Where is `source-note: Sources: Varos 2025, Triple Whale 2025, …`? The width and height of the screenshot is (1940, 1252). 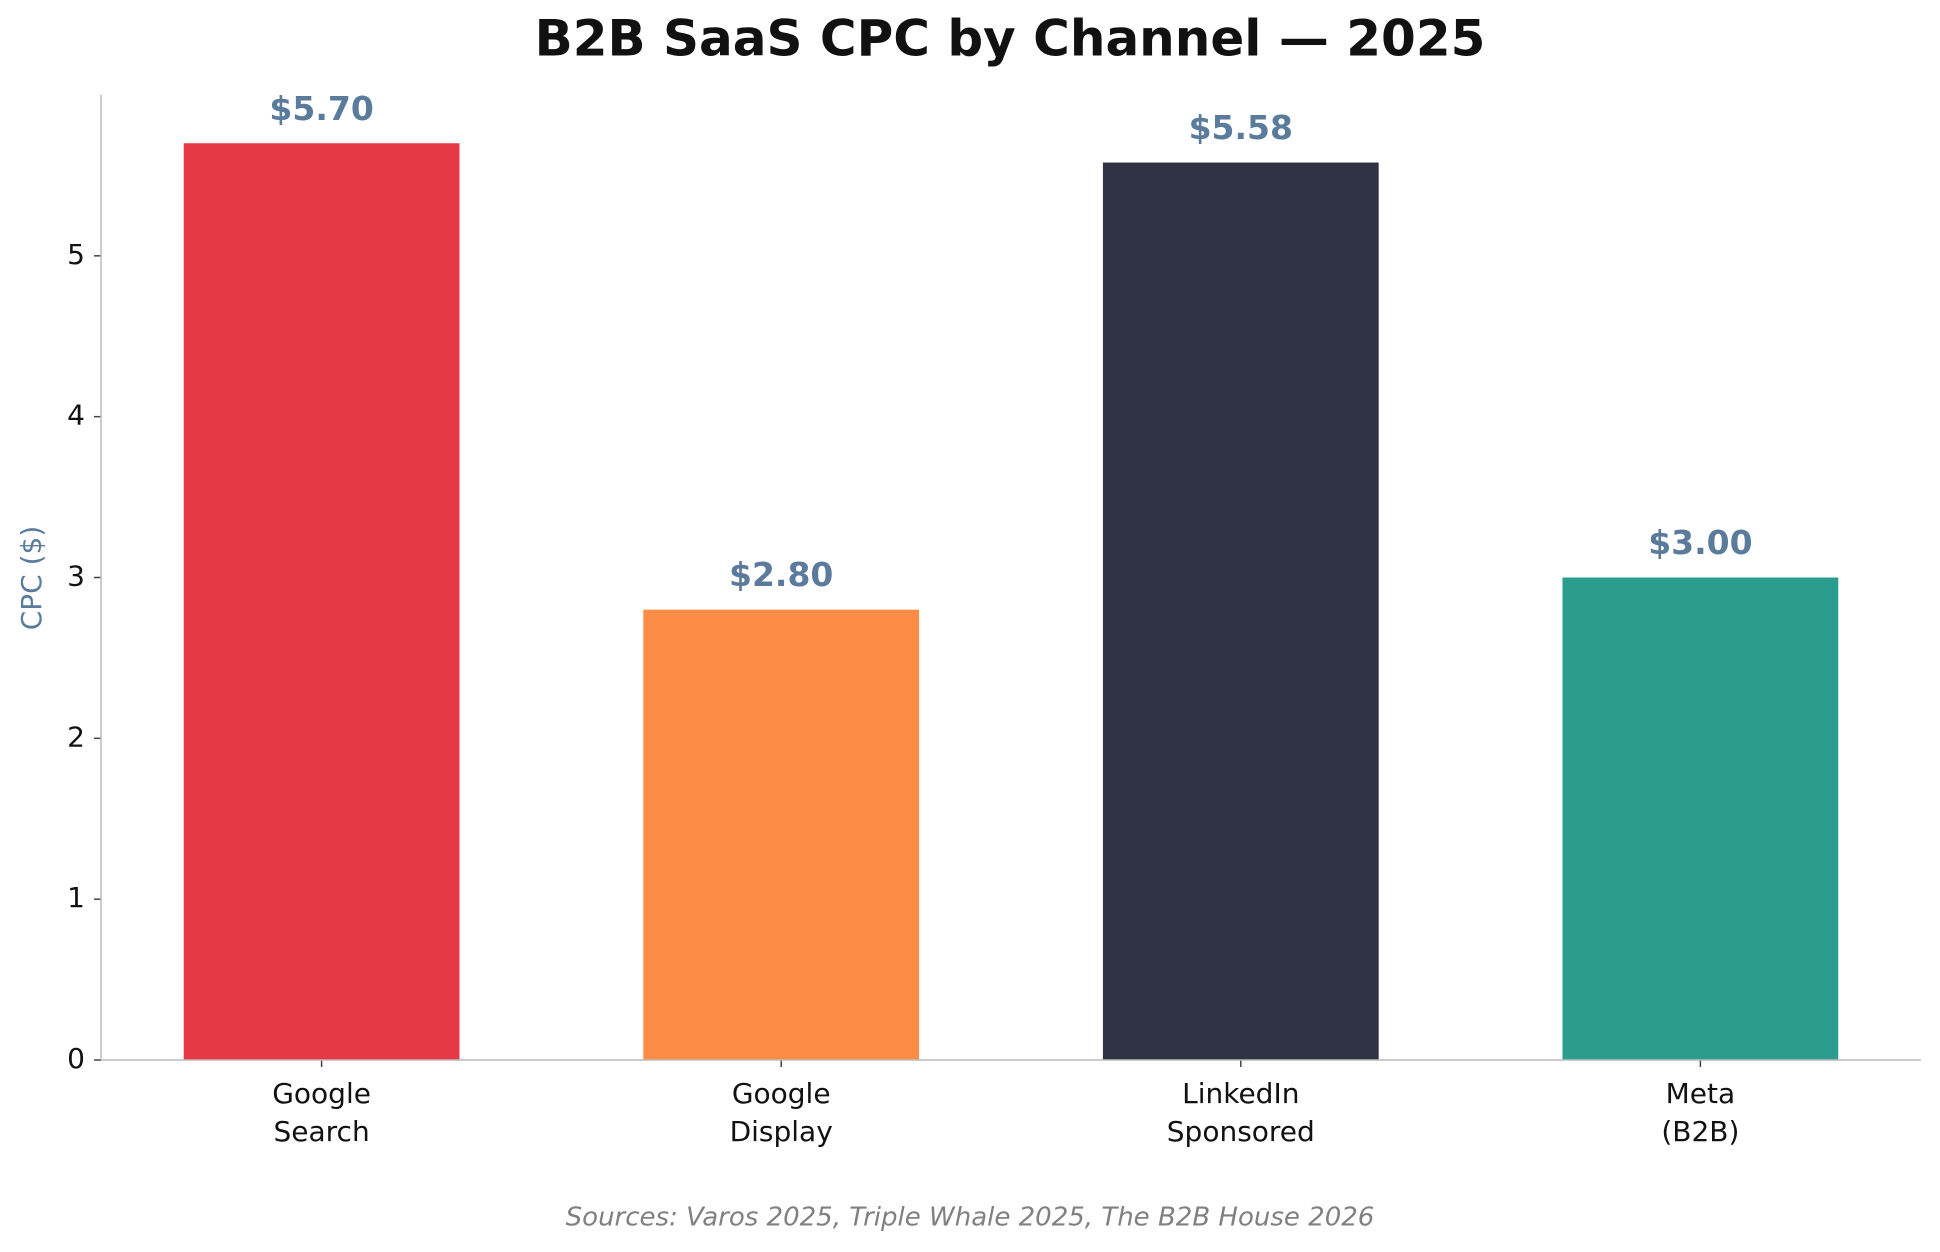
source-note: Sources: Varos 2025, Triple Whale 2025, … is located at coordinates (970, 1218).